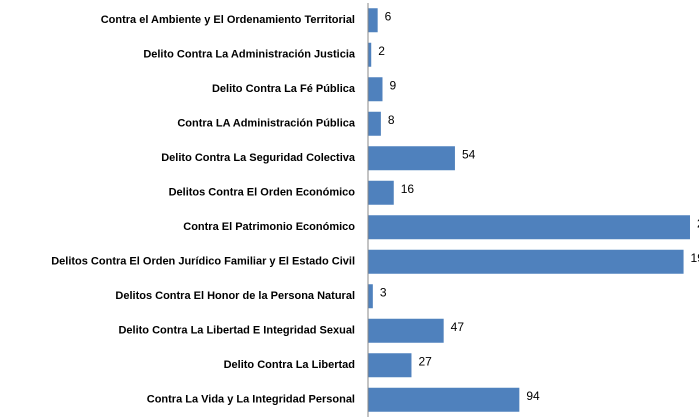  What do you see at coordinates (698, 223) in the screenshot?
I see `data-label: 200` at bounding box center [698, 223].